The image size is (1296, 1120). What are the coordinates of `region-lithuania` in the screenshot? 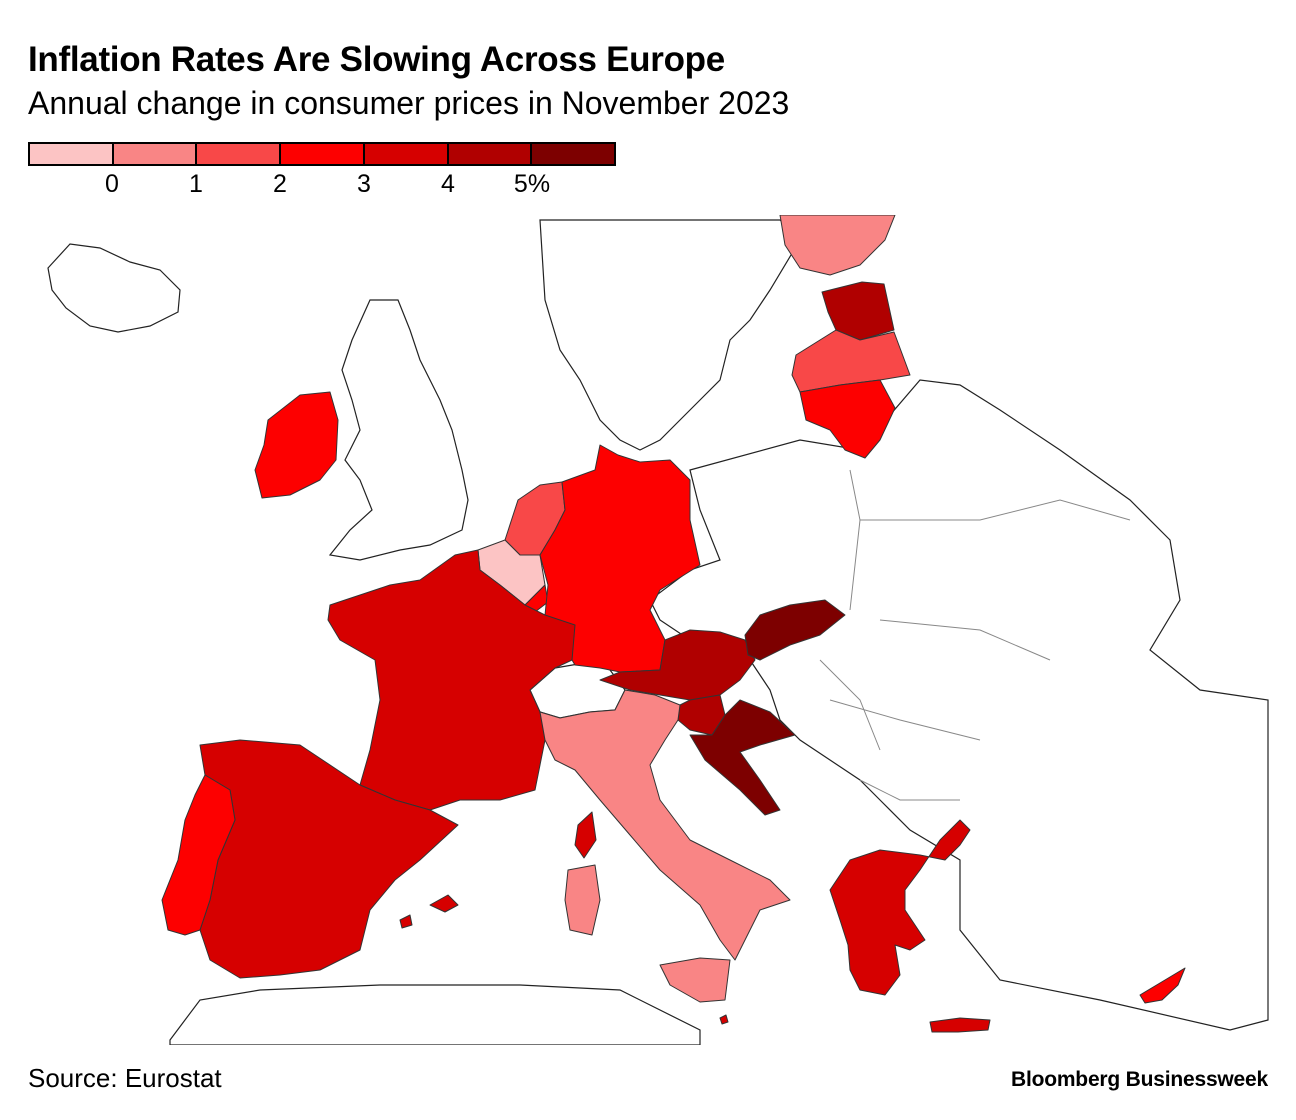 It's located at (847, 419).